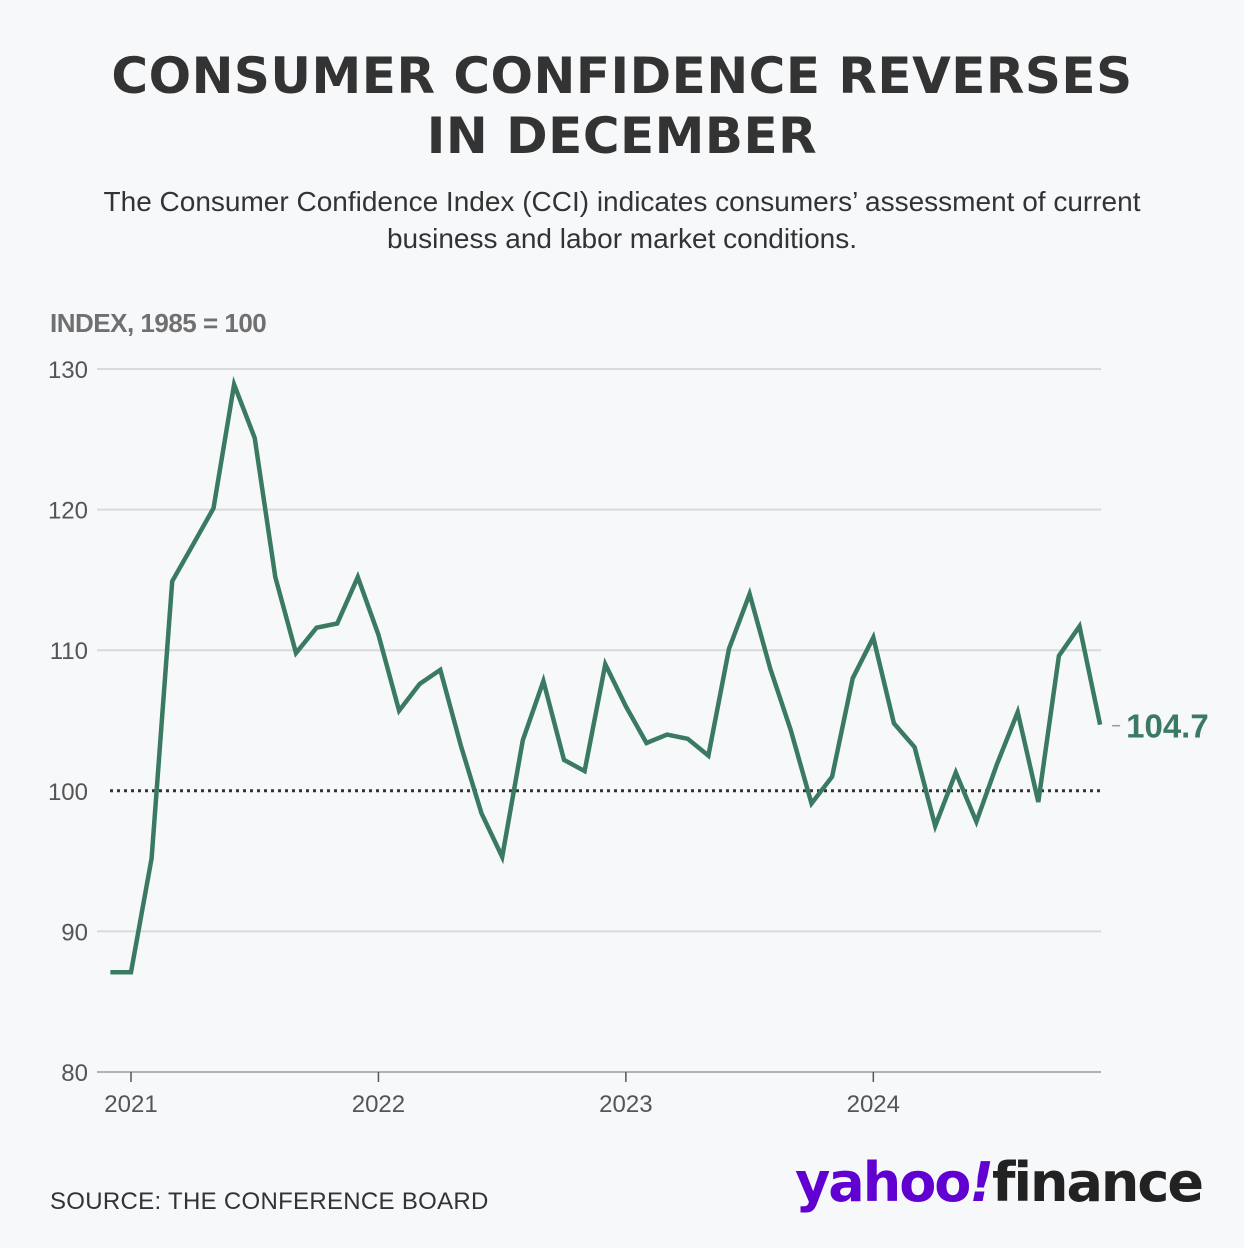  I want to click on subtitle-line-2: business and labor market conditions., so click(622, 238).